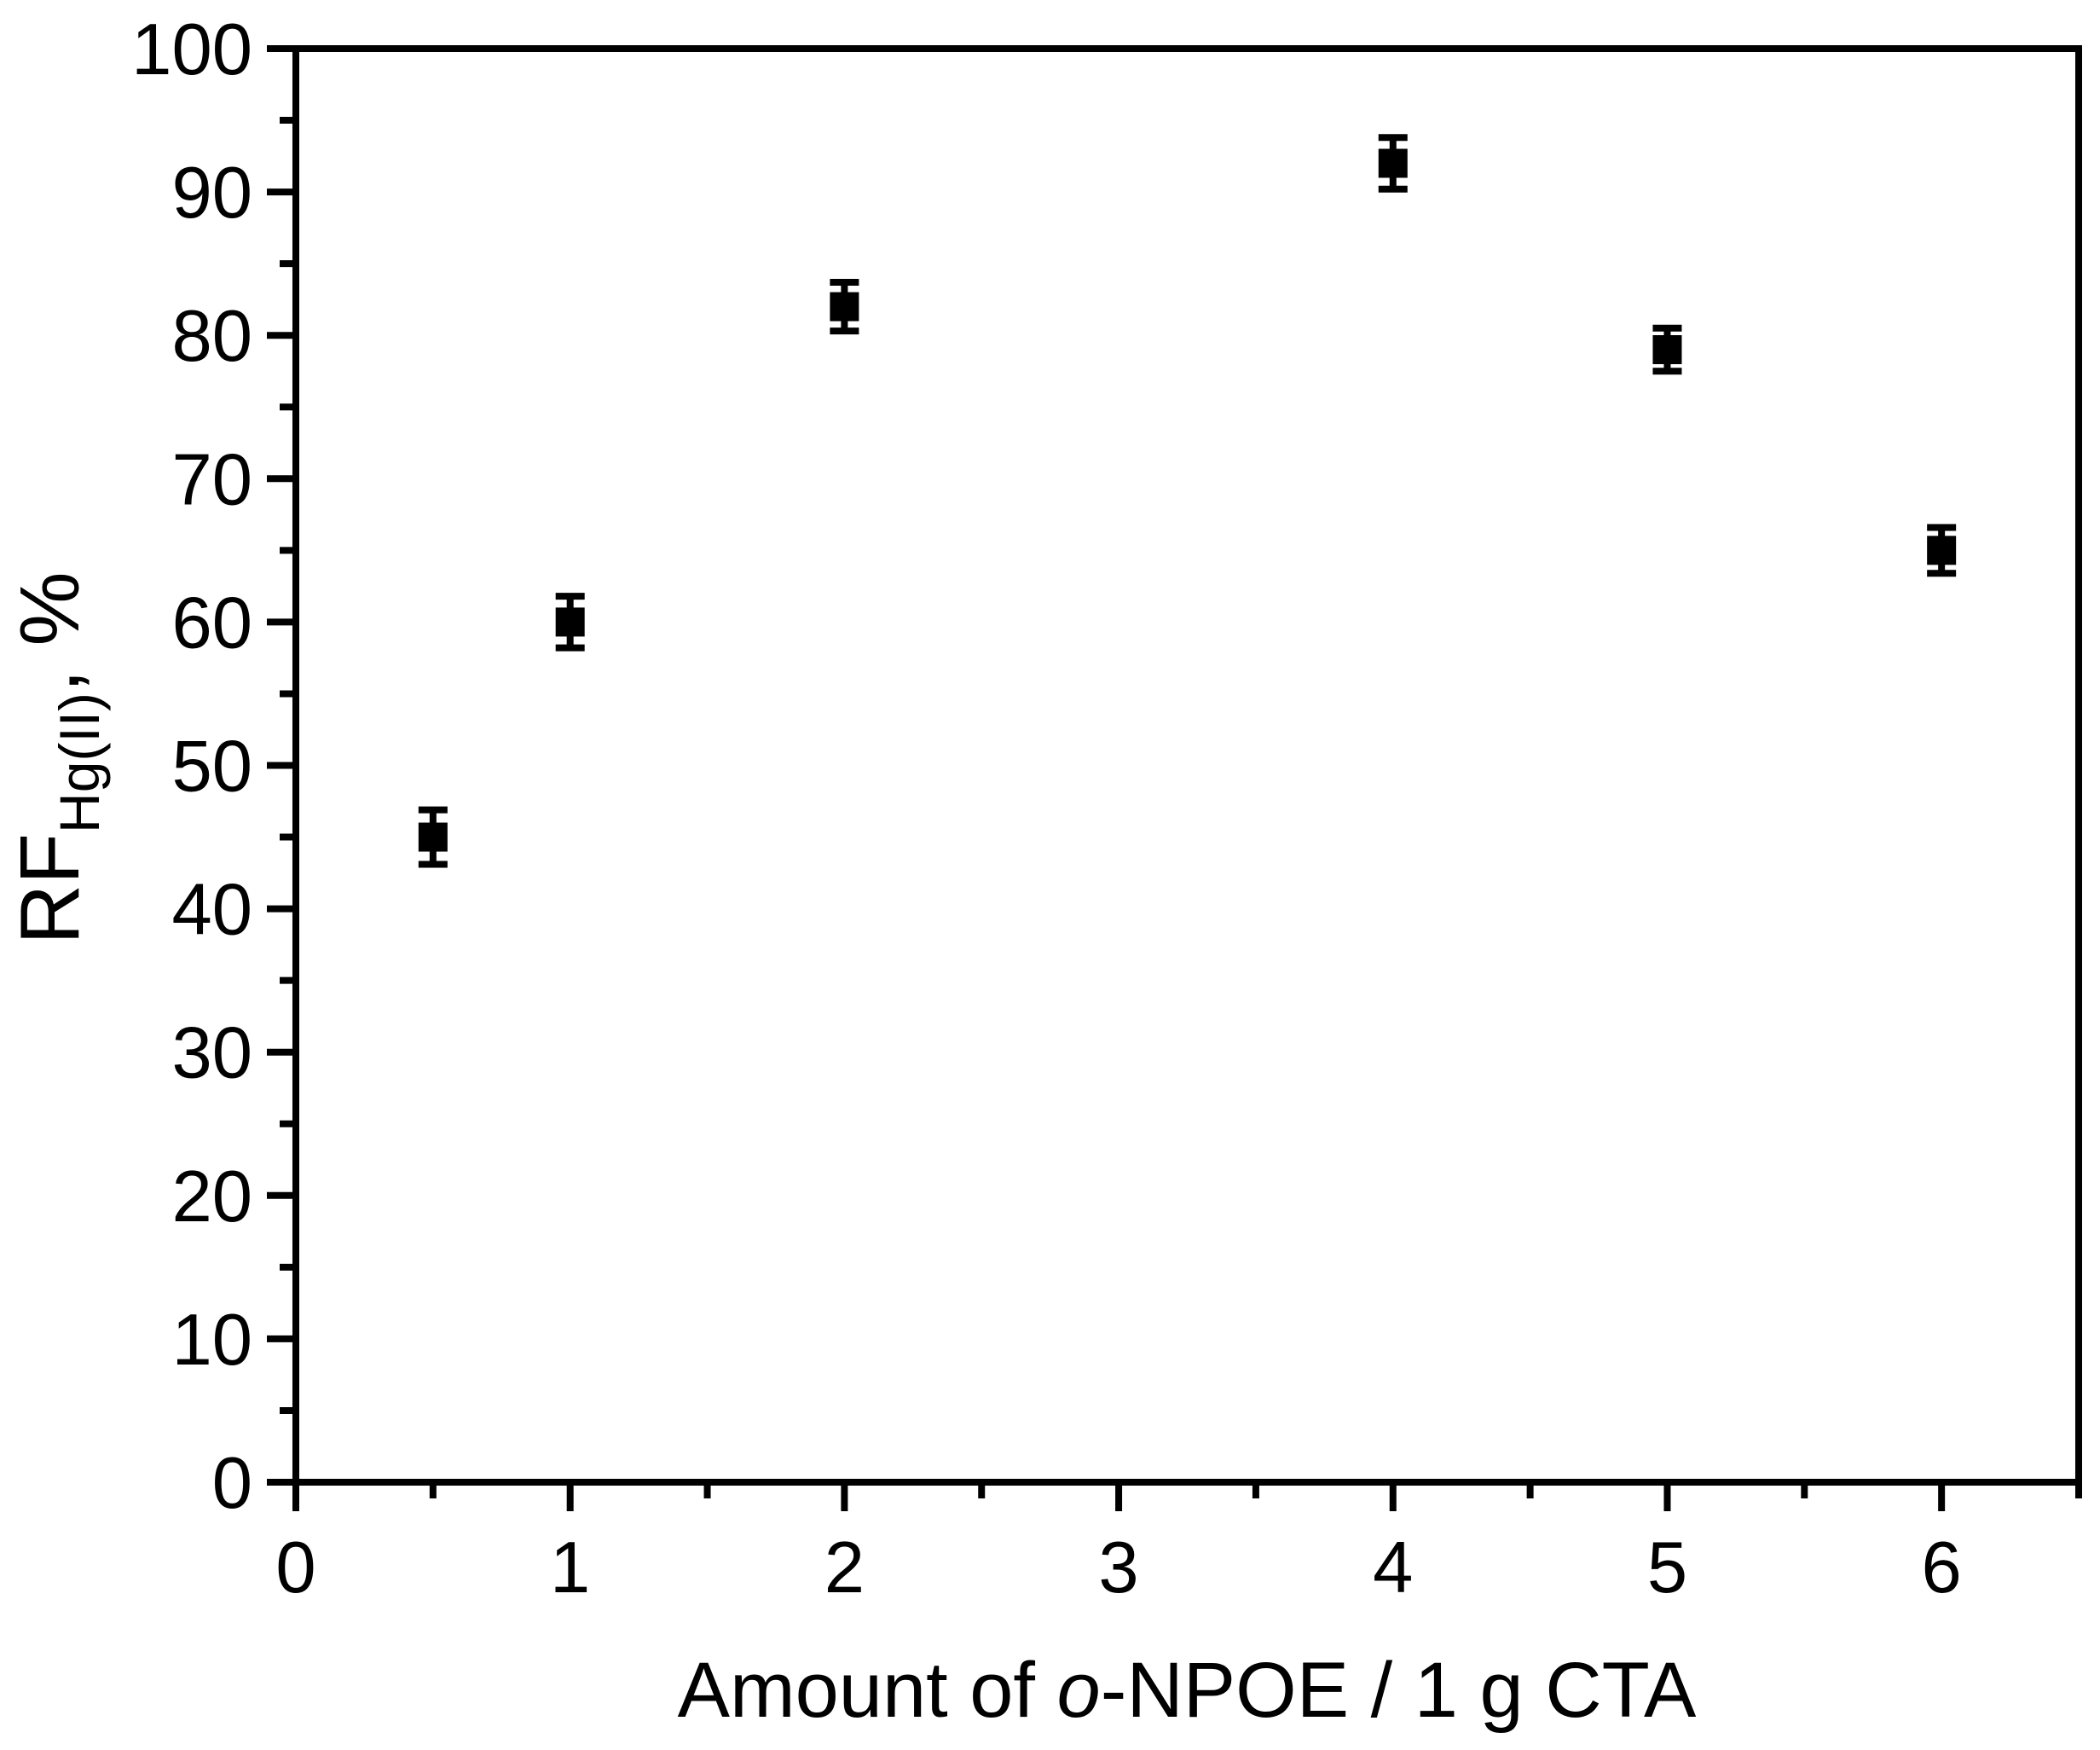 The image size is (2100, 1750). What do you see at coordinates (570, 1567) in the screenshot?
I see `x-tick-label: 1` at bounding box center [570, 1567].